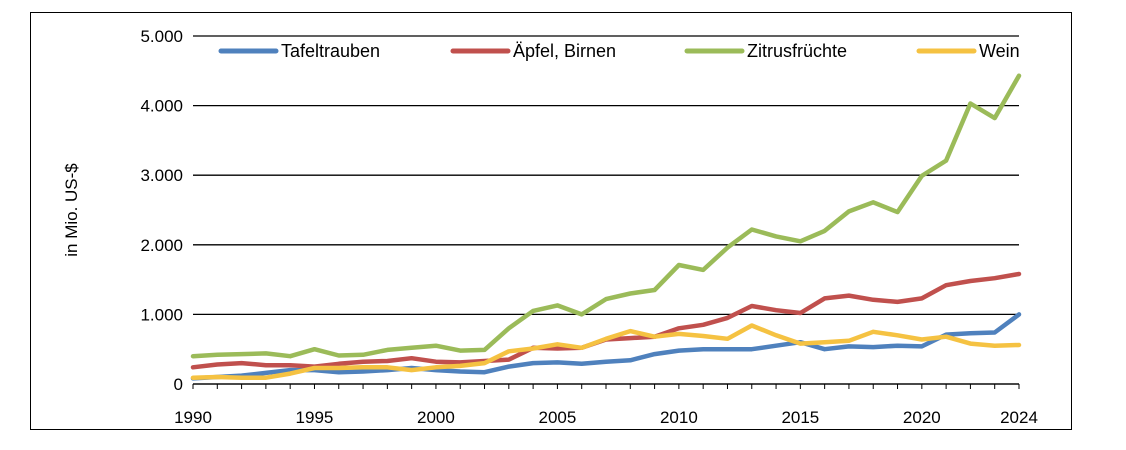 The height and width of the screenshot is (450, 1126). What do you see at coordinates (161, 245) in the screenshot?
I see `y-tick-label: 2.000` at bounding box center [161, 245].